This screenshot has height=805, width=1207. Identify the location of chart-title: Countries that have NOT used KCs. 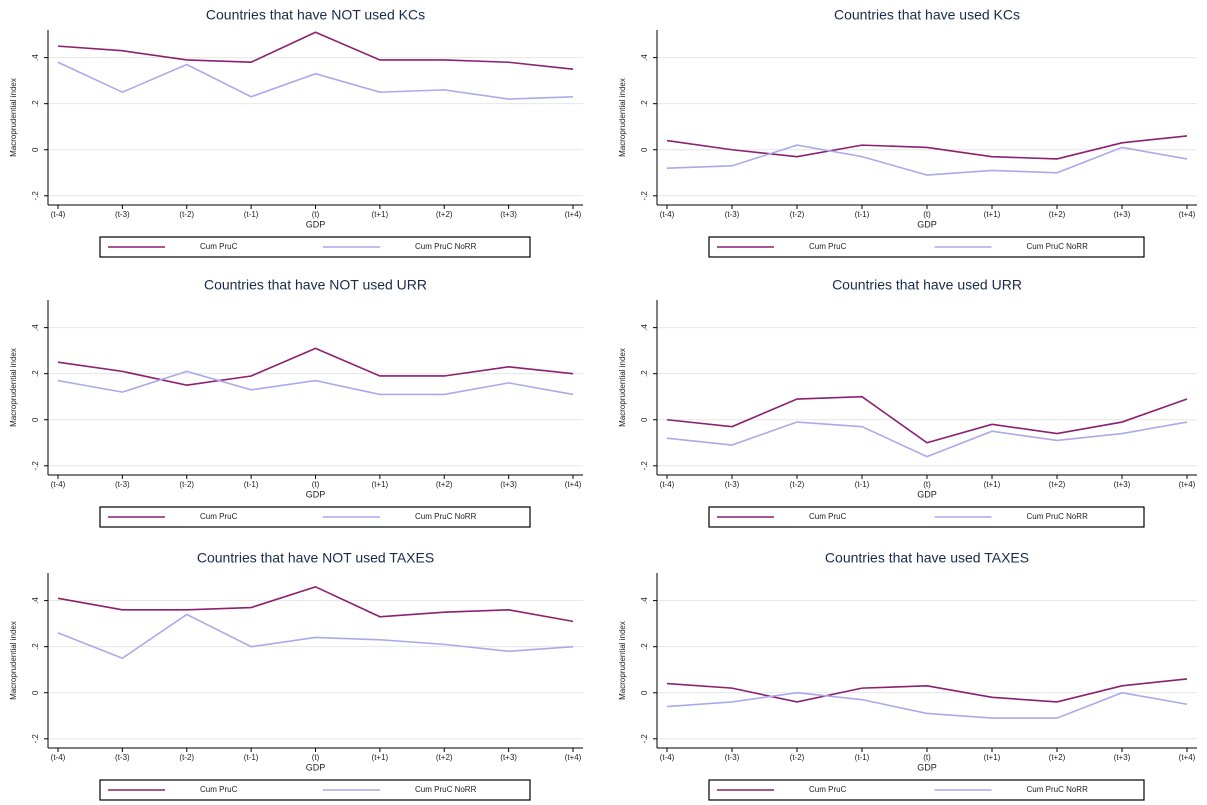
(315, 15).